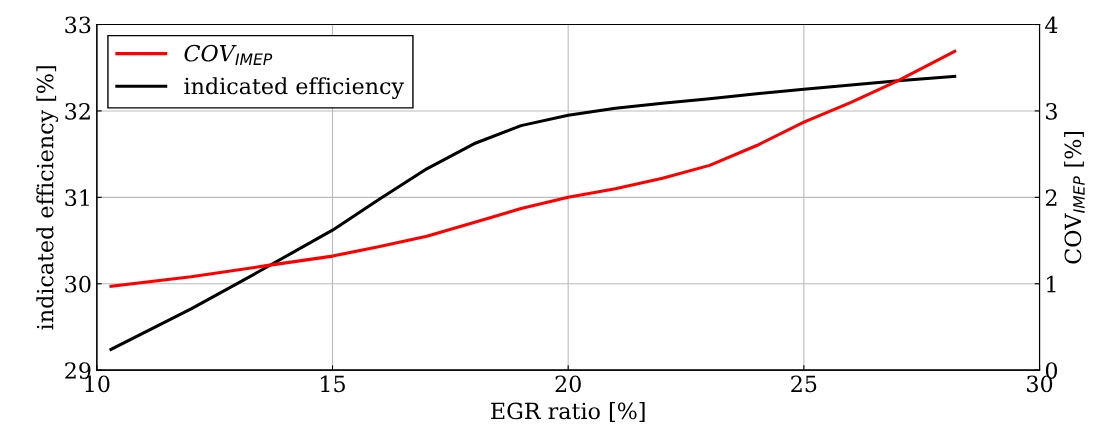  I want to click on x-tick-label: 15, so click(333, 384).